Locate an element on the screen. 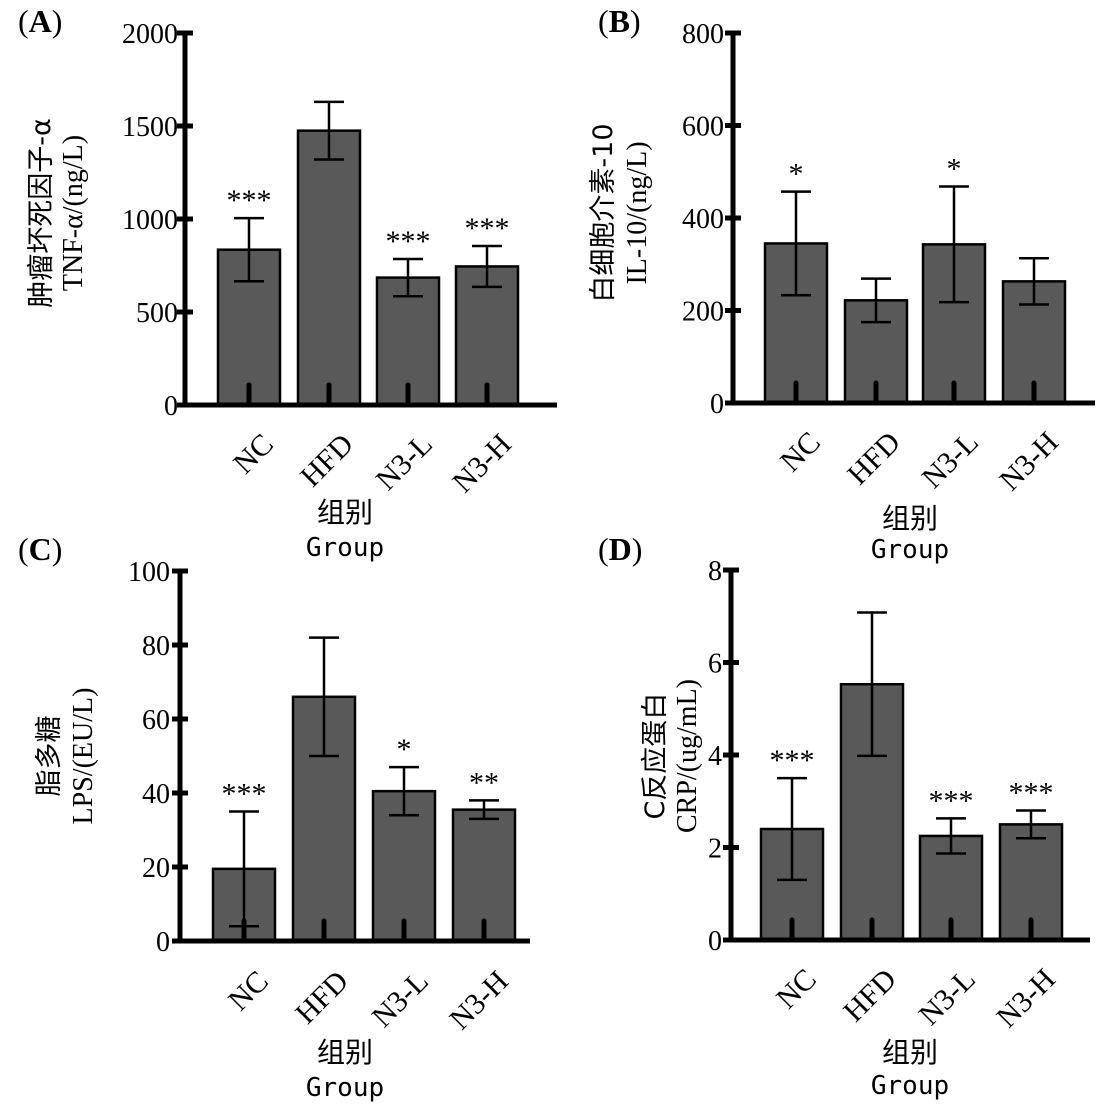  y-axis-title-cn: 白细胞介素-10 is located at coordinates (603, 212).